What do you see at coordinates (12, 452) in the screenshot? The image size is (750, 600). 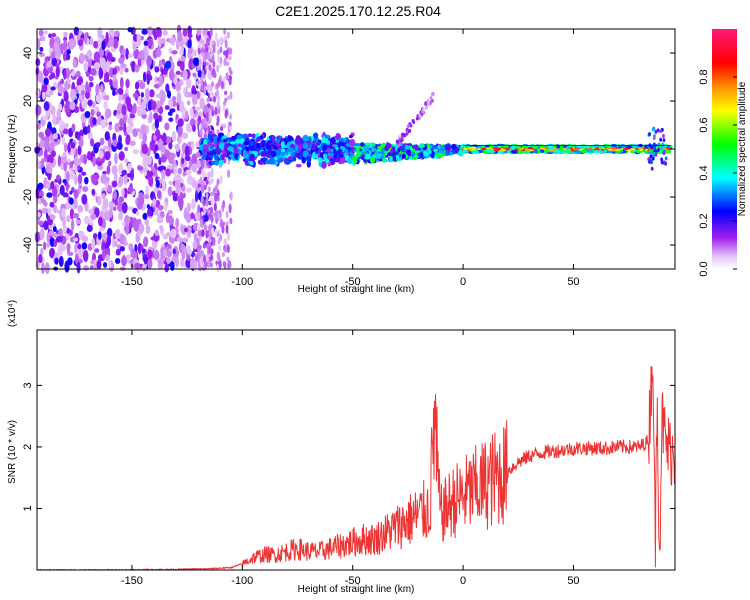 I see `snr-y-axis-label: SNR (10 * v/v)` at bounding box center [12, 452].